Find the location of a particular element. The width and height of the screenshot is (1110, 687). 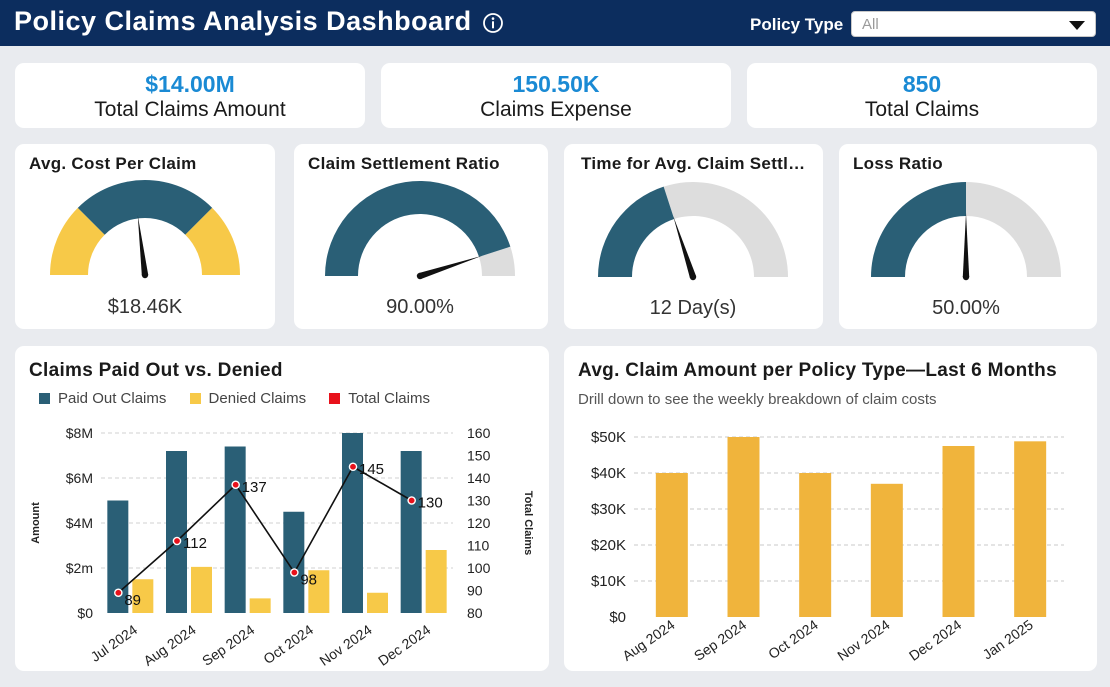

legend-label: Paid Out Claims is located at coordinates (112, 398).